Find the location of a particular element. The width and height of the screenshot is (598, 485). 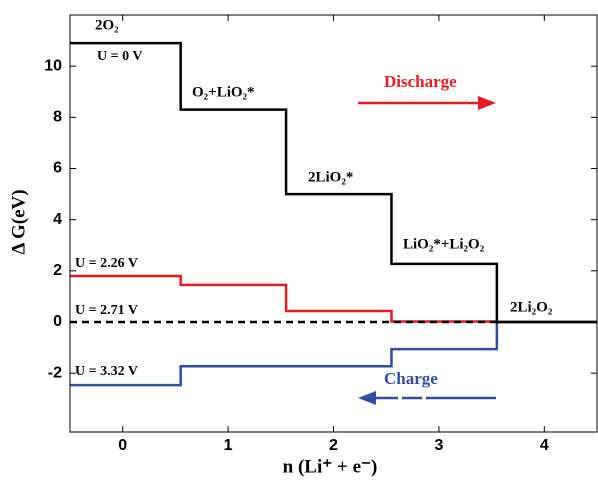

x-axis-label: n (Li⁺ + e⁻) is located at coordinates (330, 466).